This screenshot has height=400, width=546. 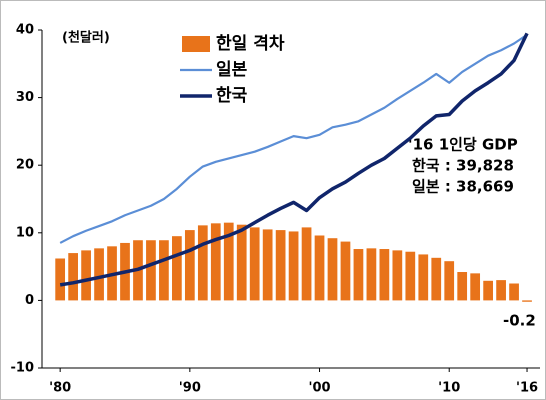 What do you see at coordinates (60, 388) in the screenshot?
I see `x-tick-label: '80` at bounding box center [60, 388].